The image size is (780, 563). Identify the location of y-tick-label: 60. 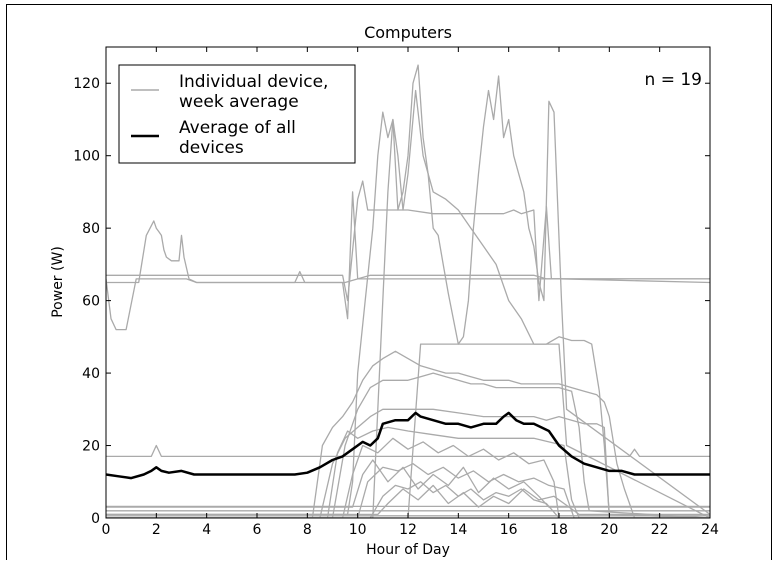
(91, 302).